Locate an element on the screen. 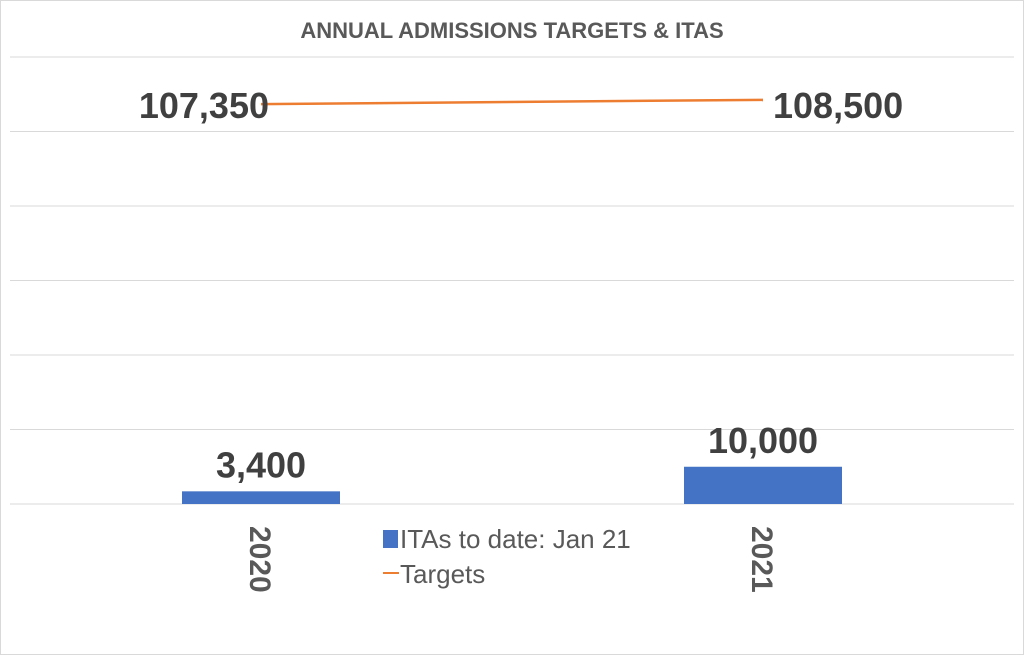 Image resolution: width=1024 pixels, height=655 pixels. legend-label-itas: ITAs to date: Jan 21 is located at coordinates (515, 539).